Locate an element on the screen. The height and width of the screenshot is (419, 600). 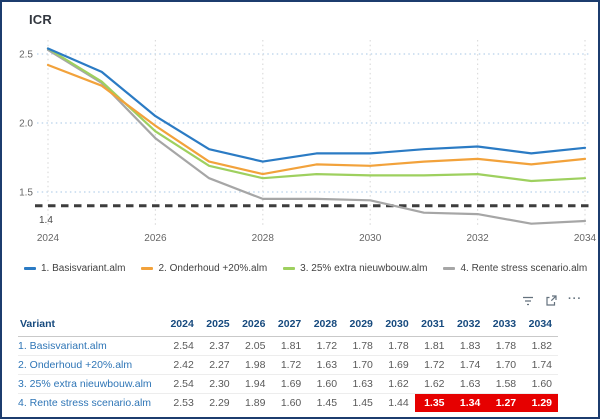
legend-label: 3. 25% extra nieuwbouw.alm is located at coordinates (364, 268).